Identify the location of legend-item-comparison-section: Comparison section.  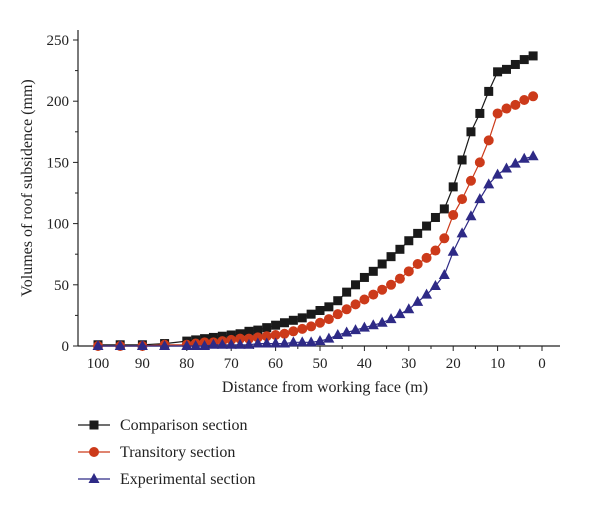
(163, 425).